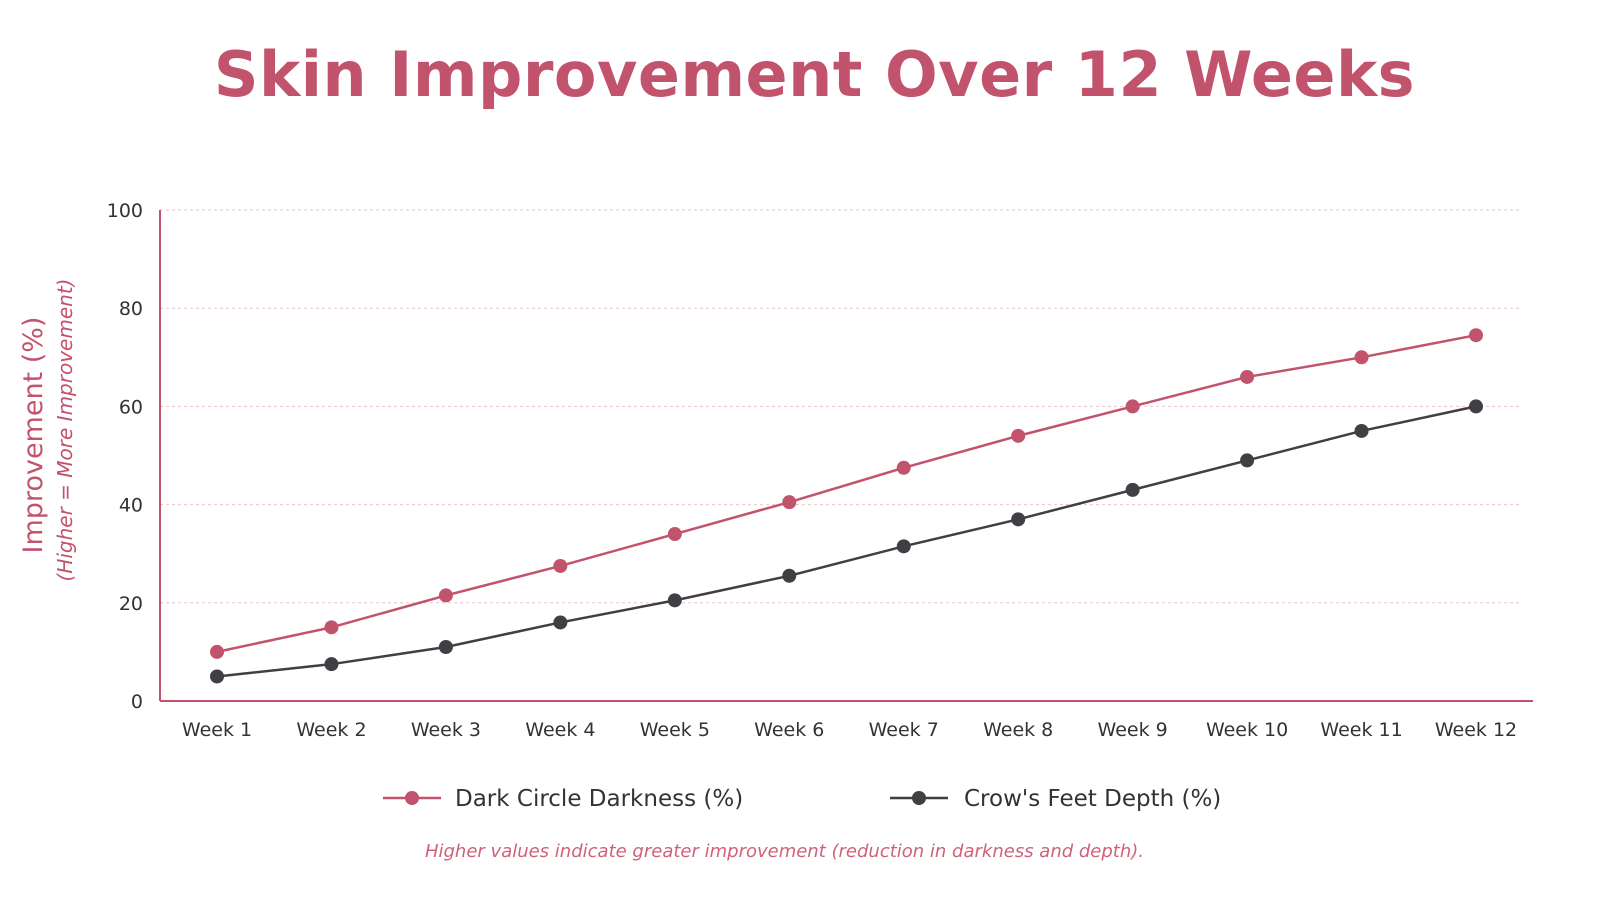 The height and width of the screenshot is (900, 1599). I want to click on x-tick-label: Week 10, so click(1247, 730).